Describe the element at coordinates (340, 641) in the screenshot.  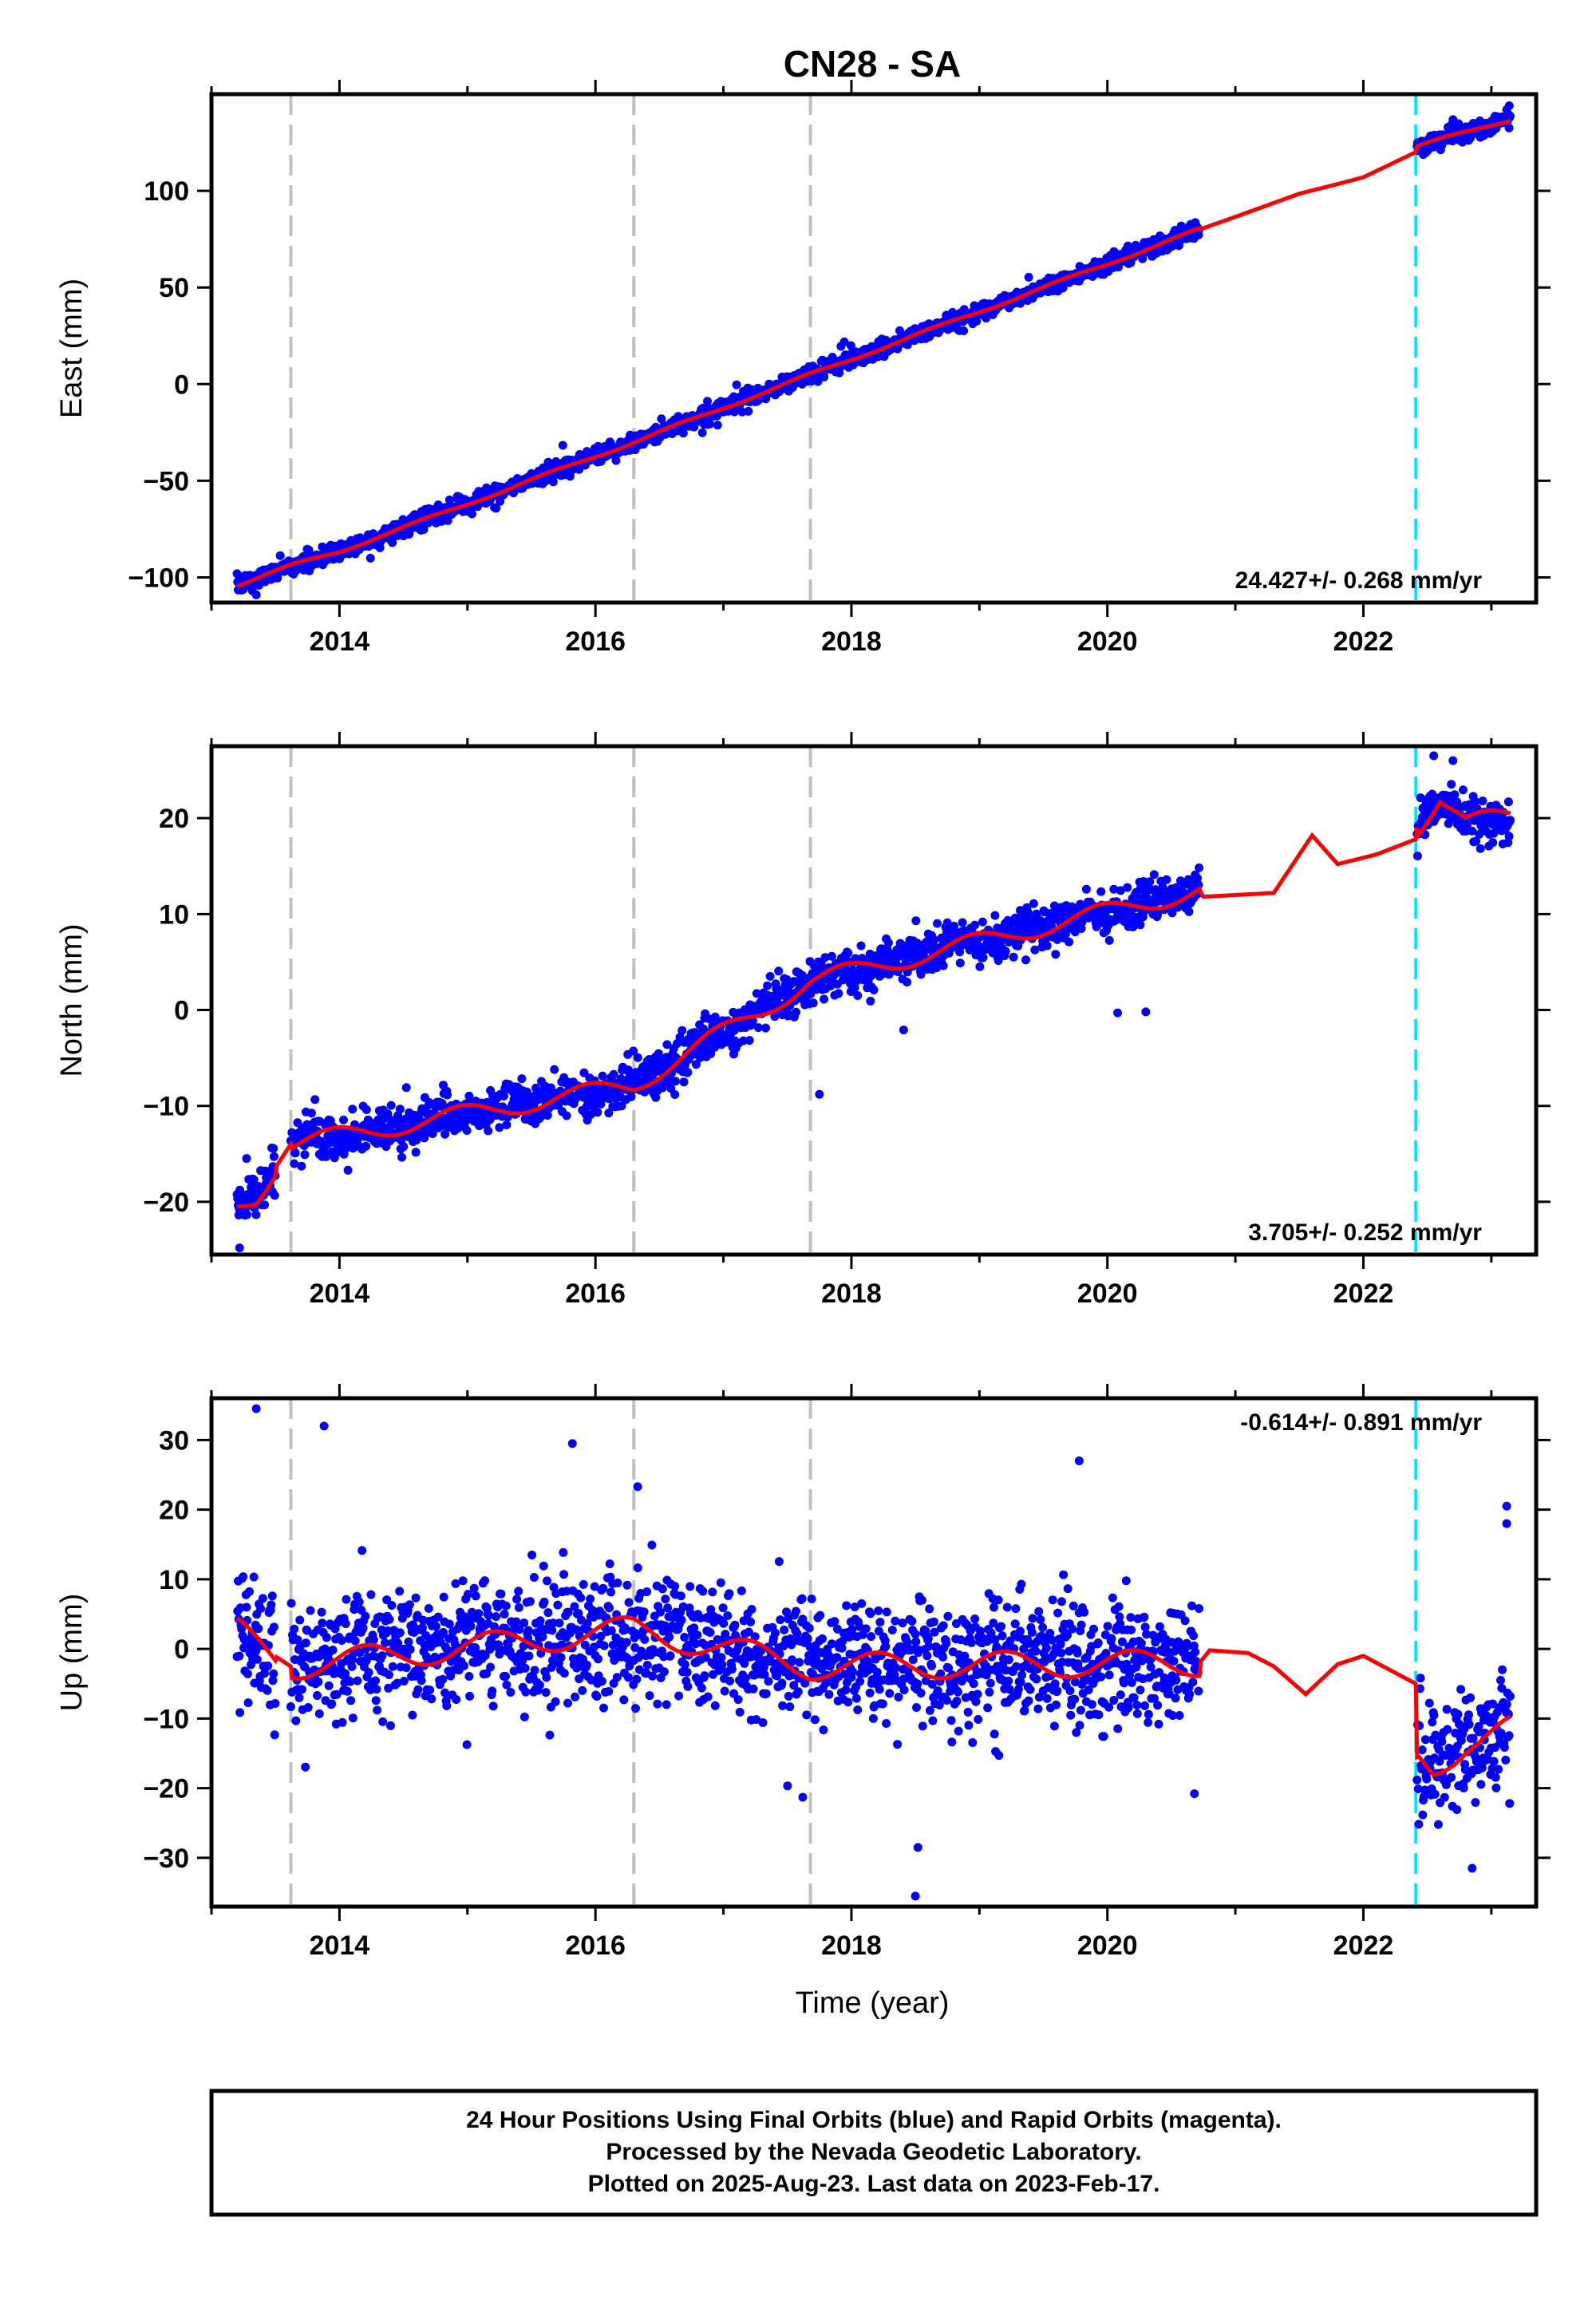
I see `x-tick-label: 2014` at that location.